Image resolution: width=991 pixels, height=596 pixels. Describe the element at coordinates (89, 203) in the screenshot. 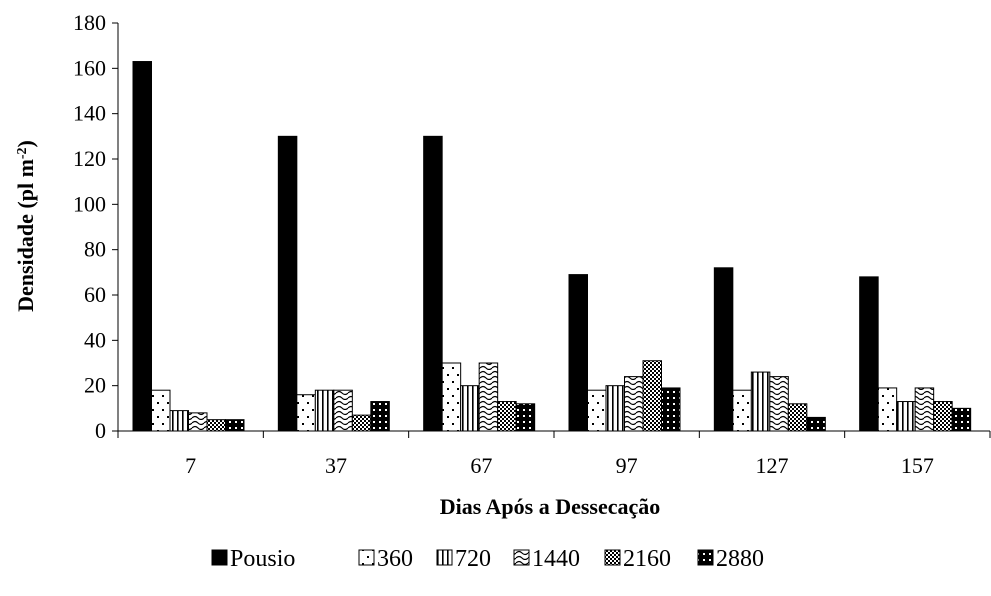

I see `y-tick-label: 100` at that location.